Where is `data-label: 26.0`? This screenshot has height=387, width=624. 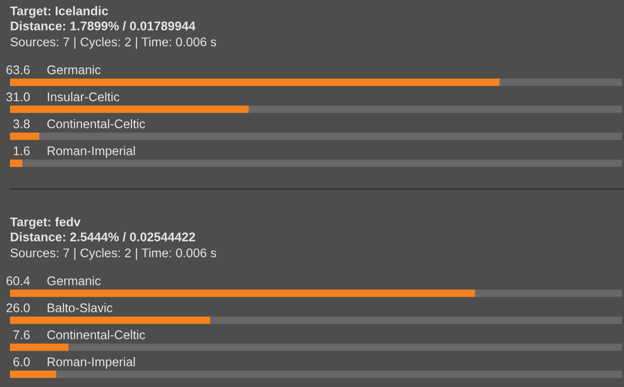 data-label: 26.0 is located at coordinates (18, 307).